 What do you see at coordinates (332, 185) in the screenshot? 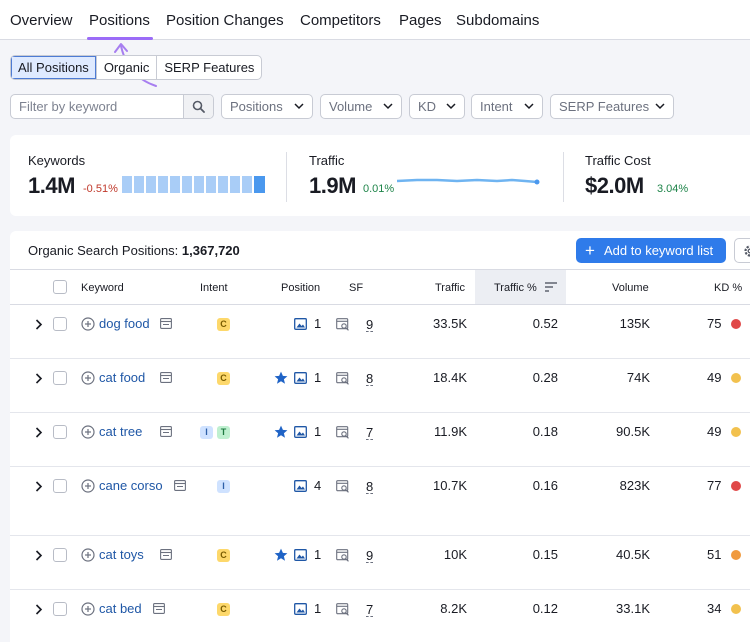
I see `traffic-value: 1.9M` at bounding box center [332, 185].